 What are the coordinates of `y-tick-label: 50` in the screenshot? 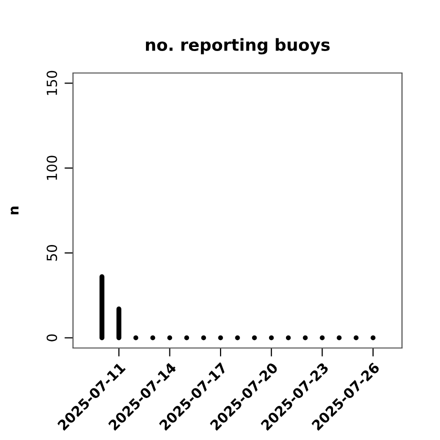 It's located at (52, 253).